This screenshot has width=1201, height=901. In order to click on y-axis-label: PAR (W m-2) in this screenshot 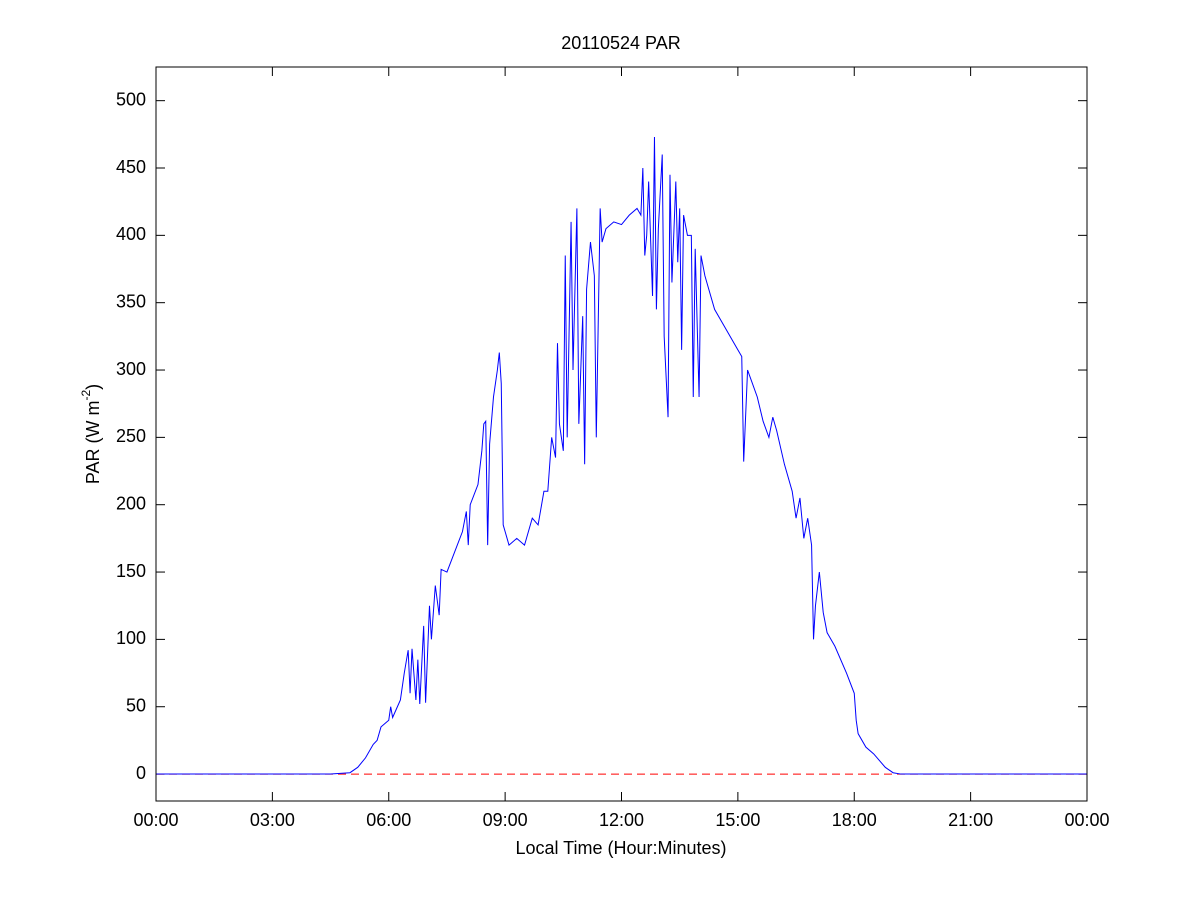, I will do `click(91, 434)`.